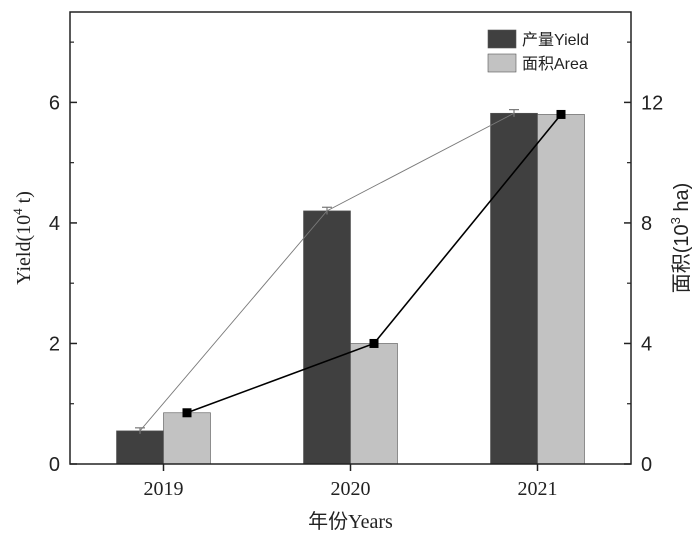 The width and height of the screenshot is (697, 535). What do you see at coordinates (555, 40) in the screenshot?
I see `legend-label-yield: 产量Yield` at bounding box center [555, 40].